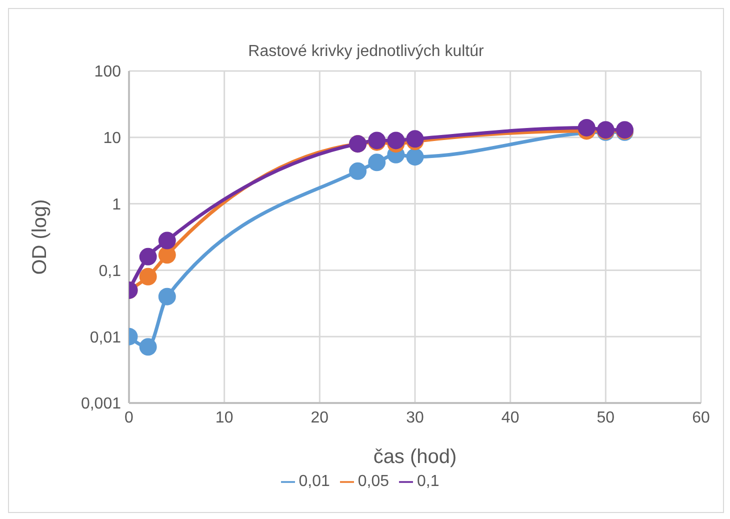  Describe the element at coordinates (112, 139) in the screenshot. I see `y-tick-label: 10` at that location.